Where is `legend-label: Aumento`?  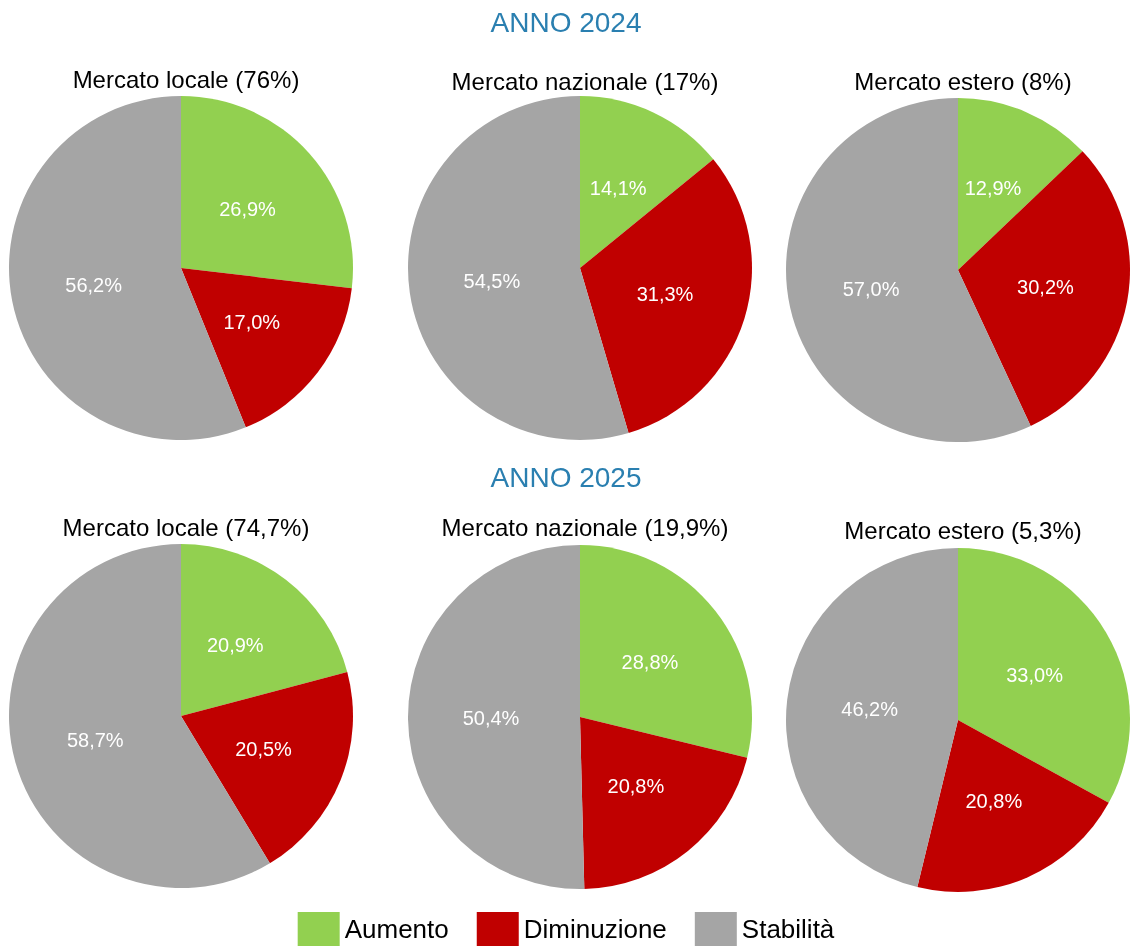
legend-label: Aumento is located at coordinates (396, 929).